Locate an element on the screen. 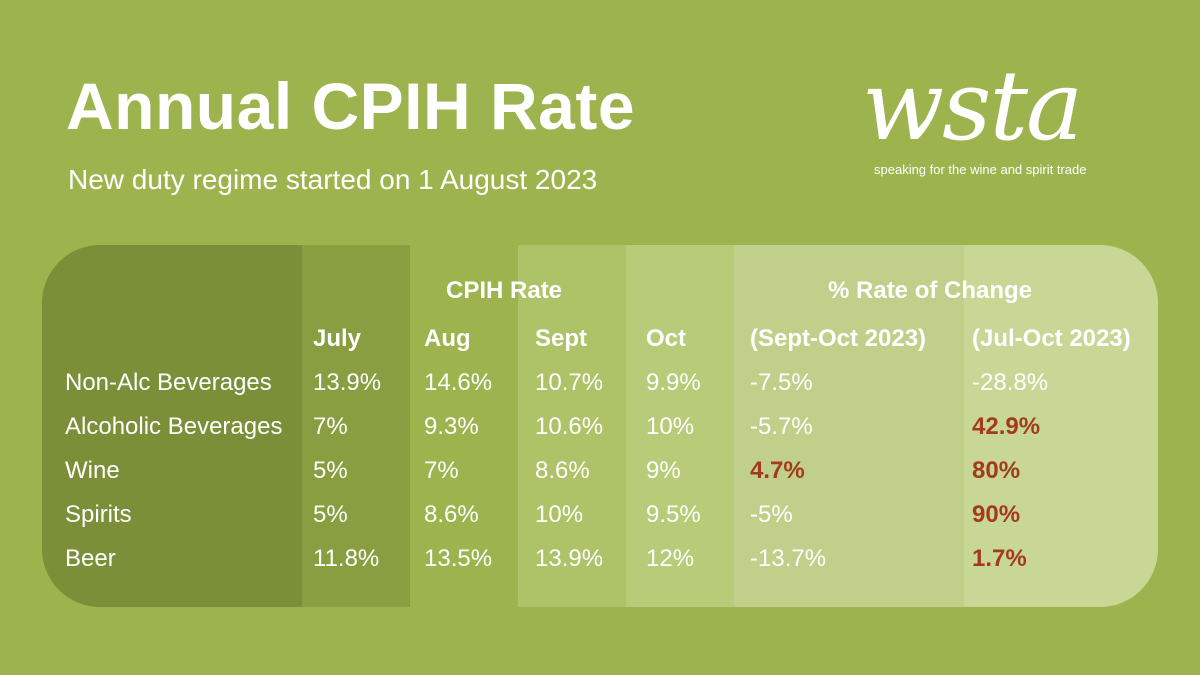  row-label: Alcoholic Beverages is located at coordinates (174, 426).